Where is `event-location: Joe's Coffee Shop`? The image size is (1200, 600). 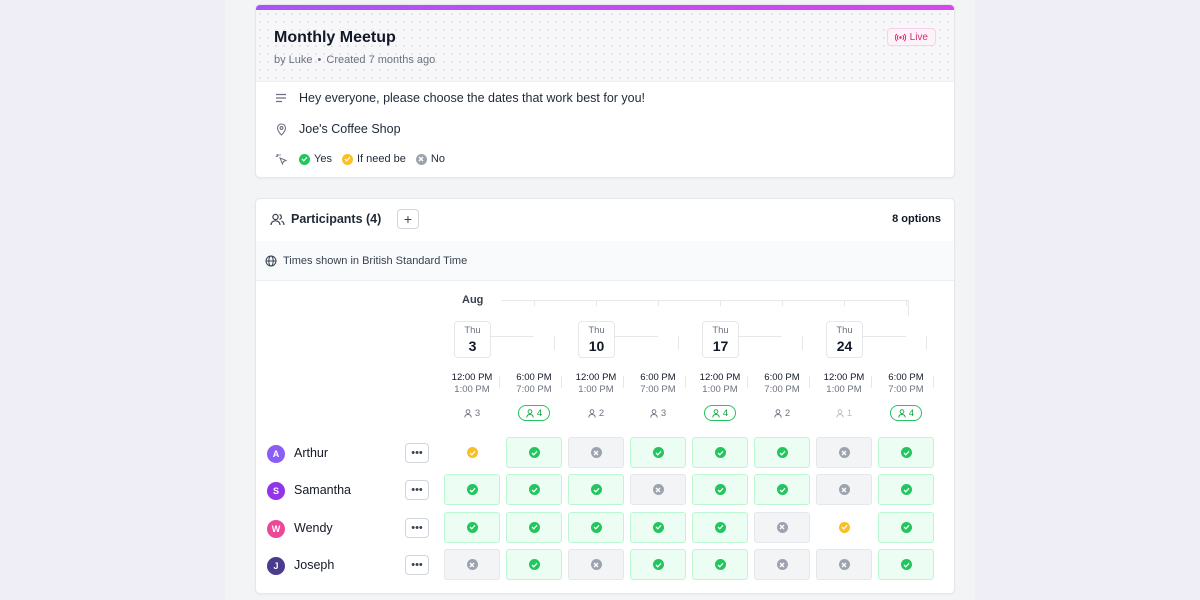
event-location: Joe's Coffee Shop is located at coordinates (350, 129).